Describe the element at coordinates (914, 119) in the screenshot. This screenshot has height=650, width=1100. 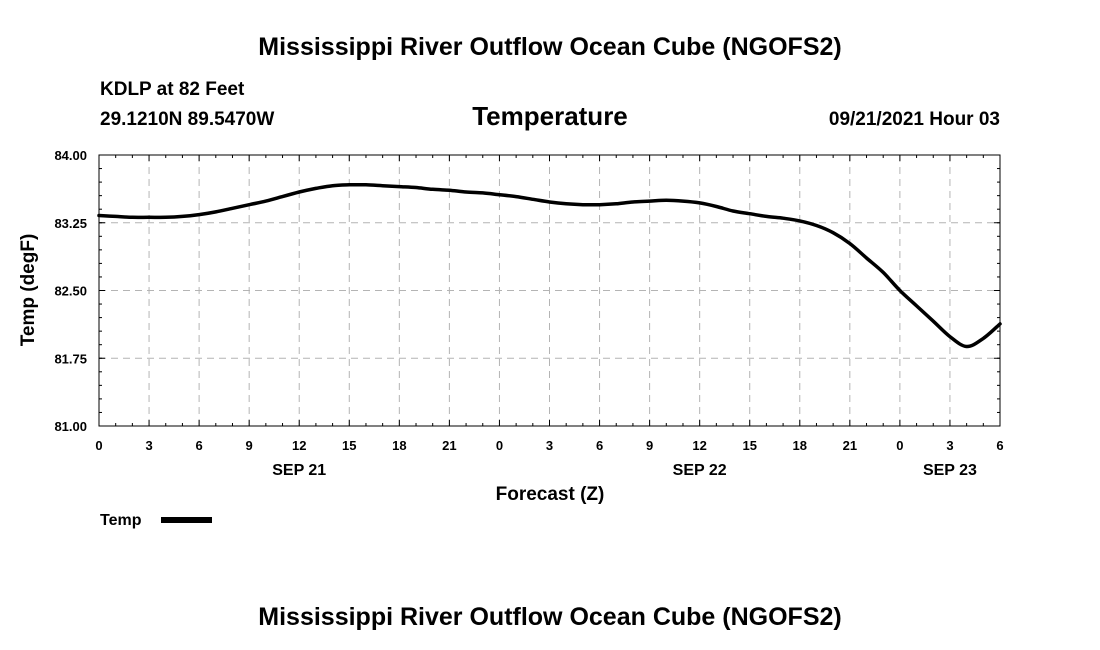
I see `forecast-datetime: 09/21/2021 Hour 03` at that location.